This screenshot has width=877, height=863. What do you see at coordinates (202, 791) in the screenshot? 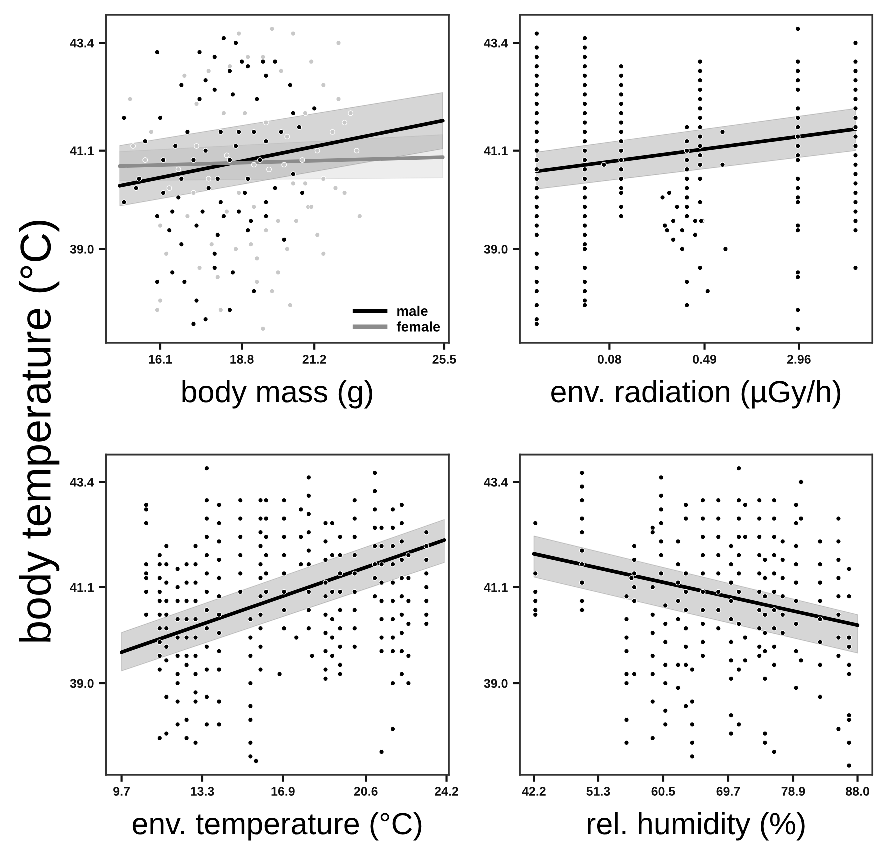
I see `x-tick-label: 13.3` at bounding box center [202, 791].